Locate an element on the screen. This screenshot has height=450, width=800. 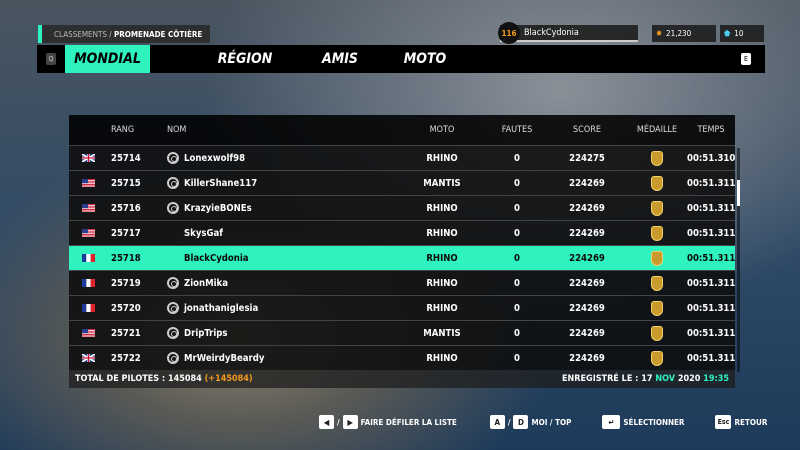
player-name: Lonexwolf98 is located at coordinates (215, 158).